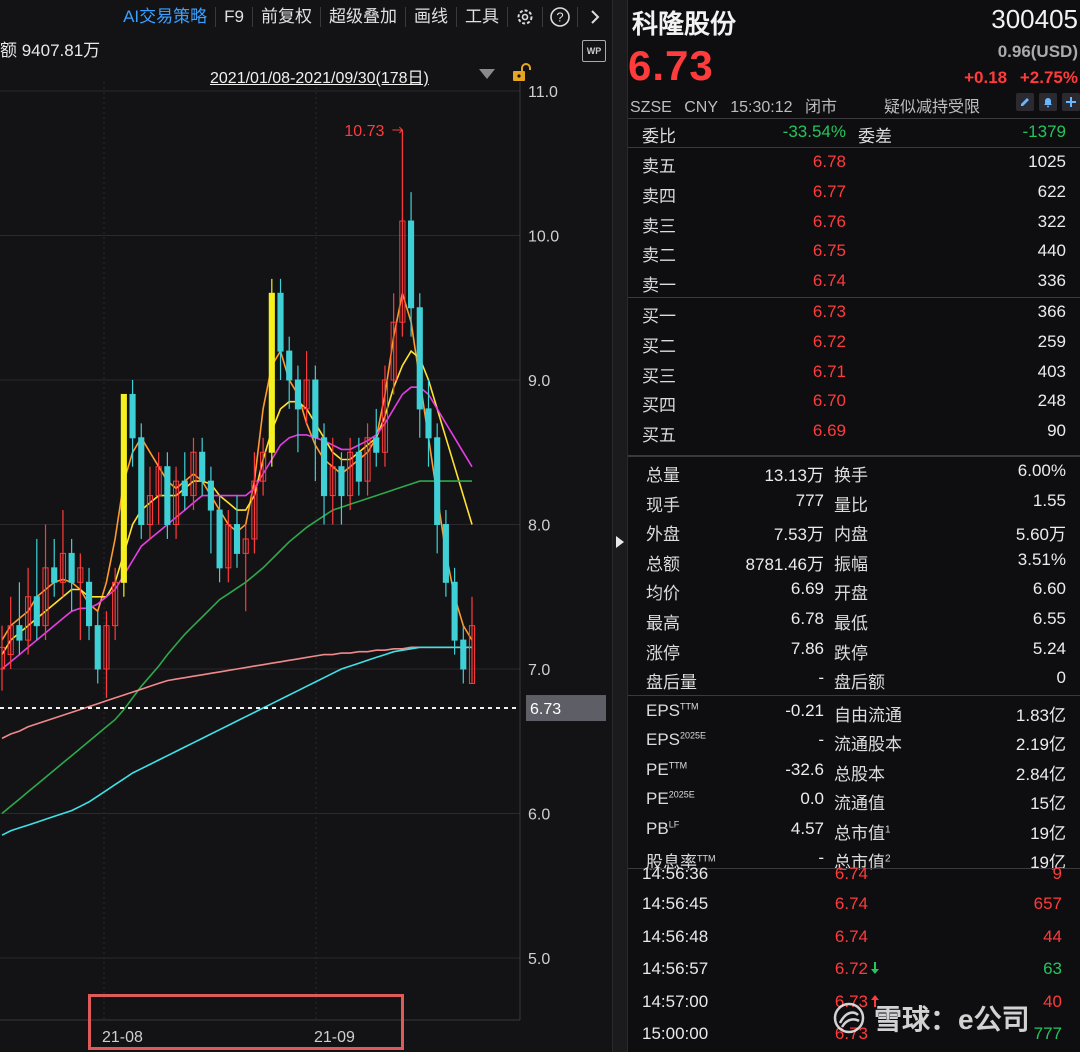  I want to click on restriction-note: 疑似减持受限, so click(932, 107).